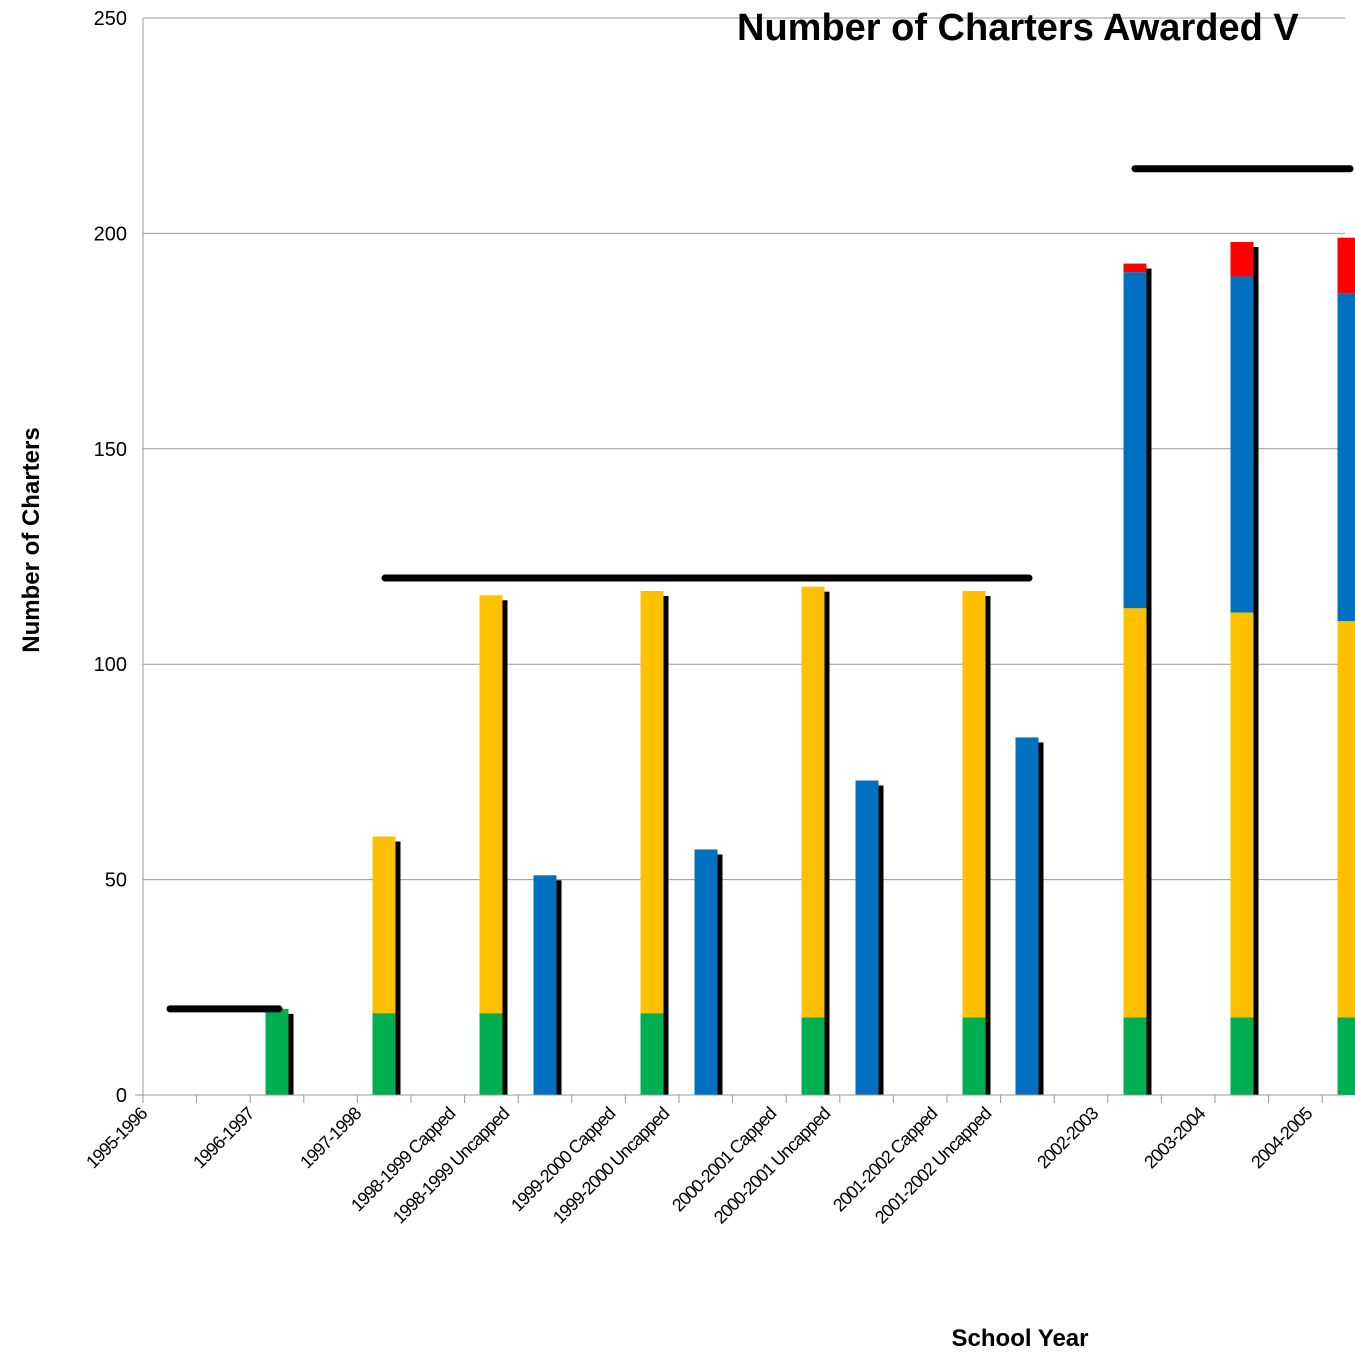 This screenshot has width=1355, height=1358. I want to click on chart-title: Number of Charters Awarded V, so click(1018, 28).